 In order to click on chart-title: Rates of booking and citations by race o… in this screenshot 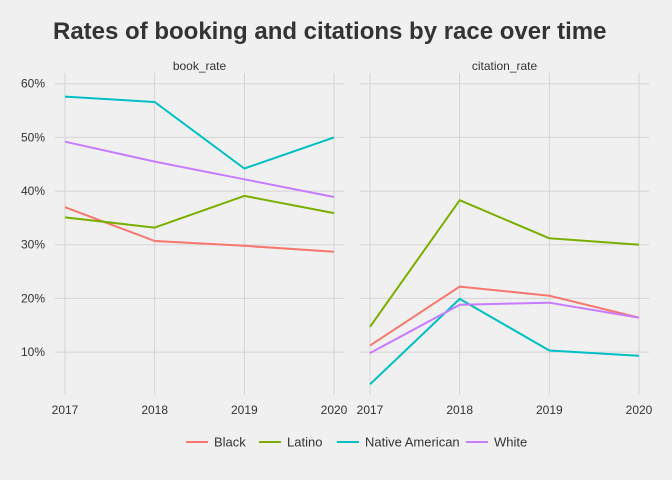, I will do `click(329, 31)`.